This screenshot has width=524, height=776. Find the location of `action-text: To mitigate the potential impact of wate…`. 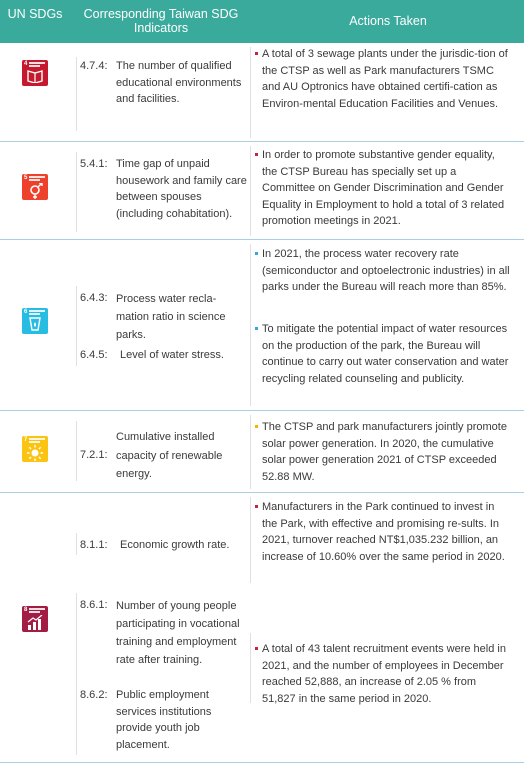

action-text: To mitigate the potential impact of wate… is located at coordinates (385, 354).